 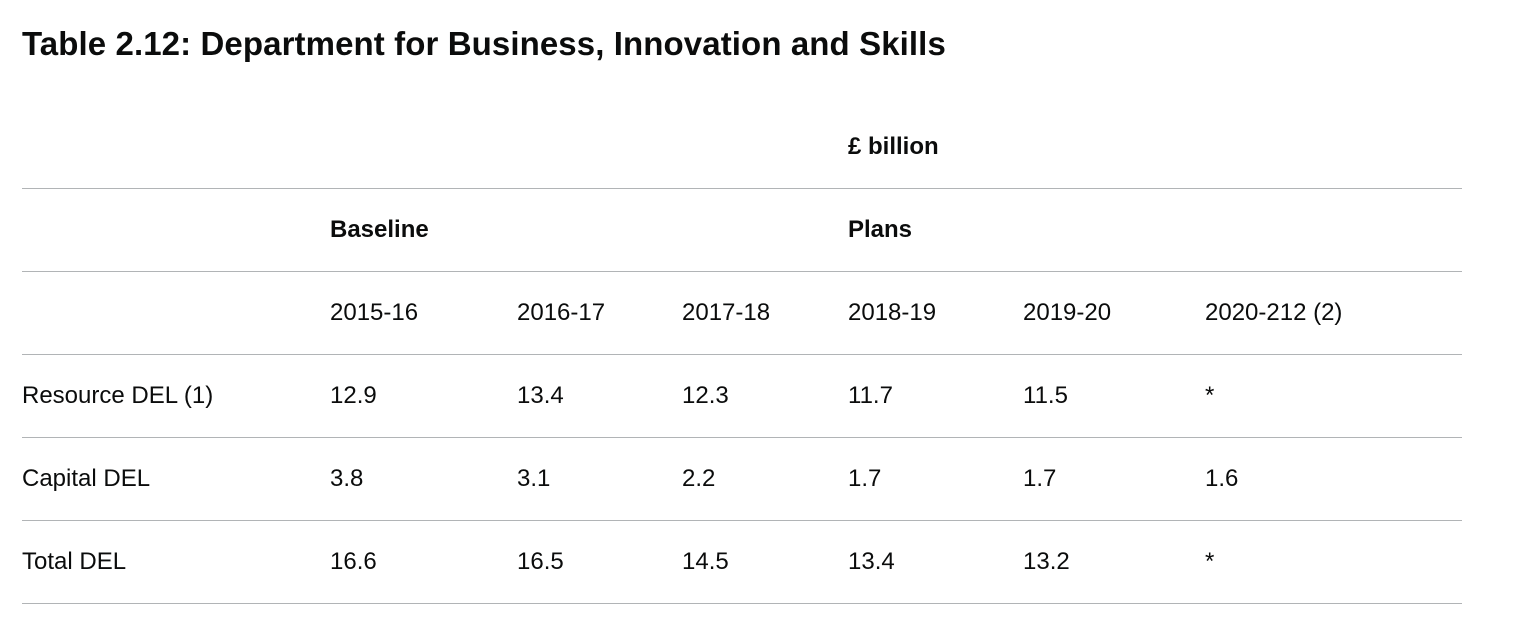 I want to click on unit-label: £ billion, so click(x=893, y=146).